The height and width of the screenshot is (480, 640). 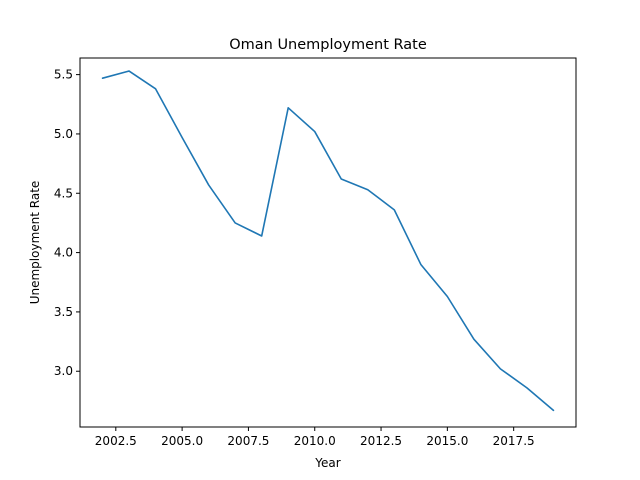 I want to click on x-tick-label: 2010.0, so click(x=315, y=441).